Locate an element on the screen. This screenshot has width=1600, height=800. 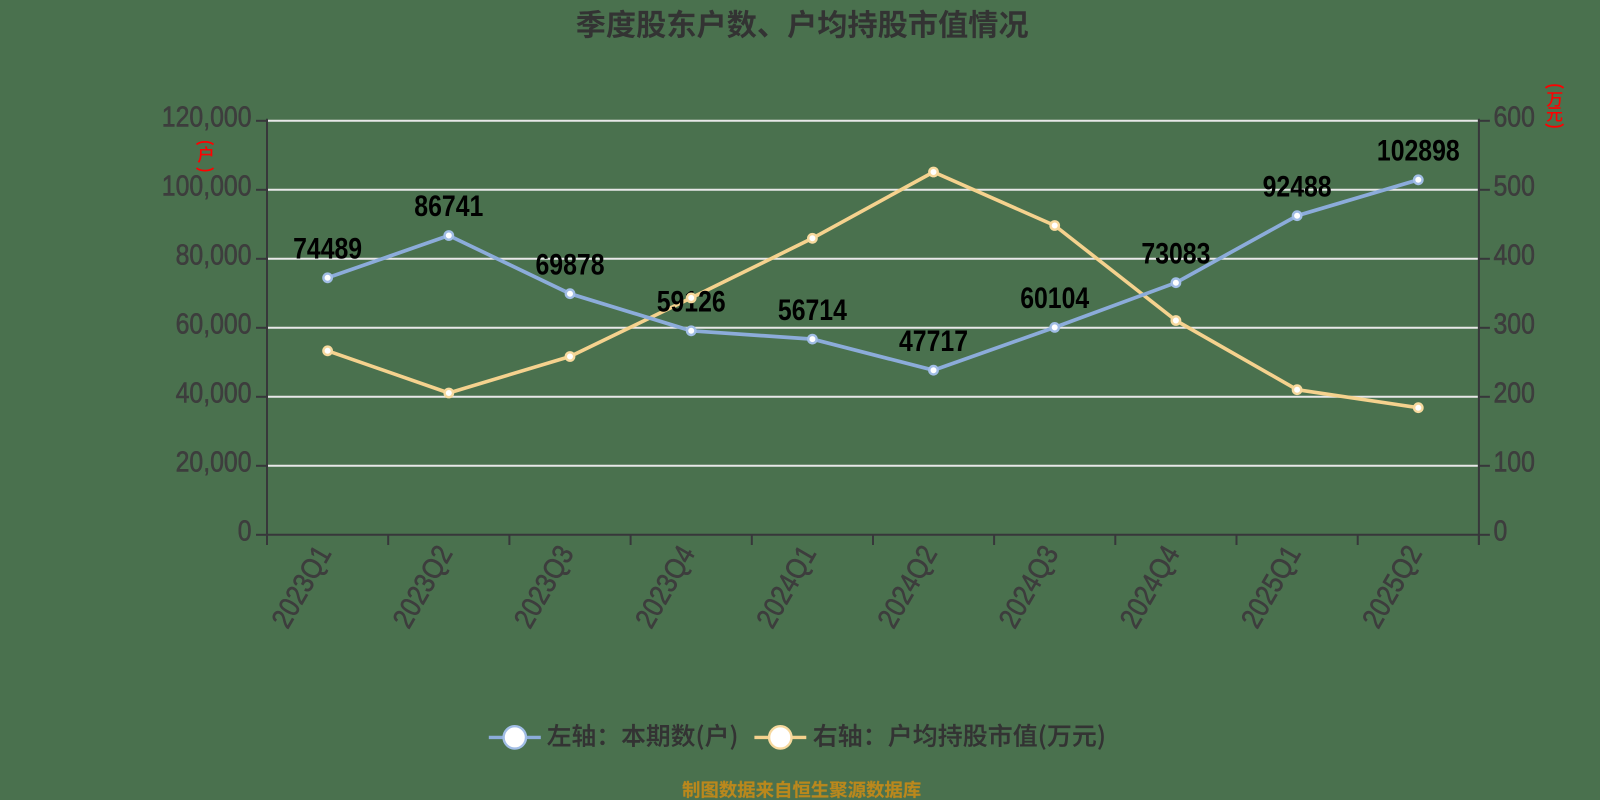
svg-text: 200 is located at coordinates (1514, 394).